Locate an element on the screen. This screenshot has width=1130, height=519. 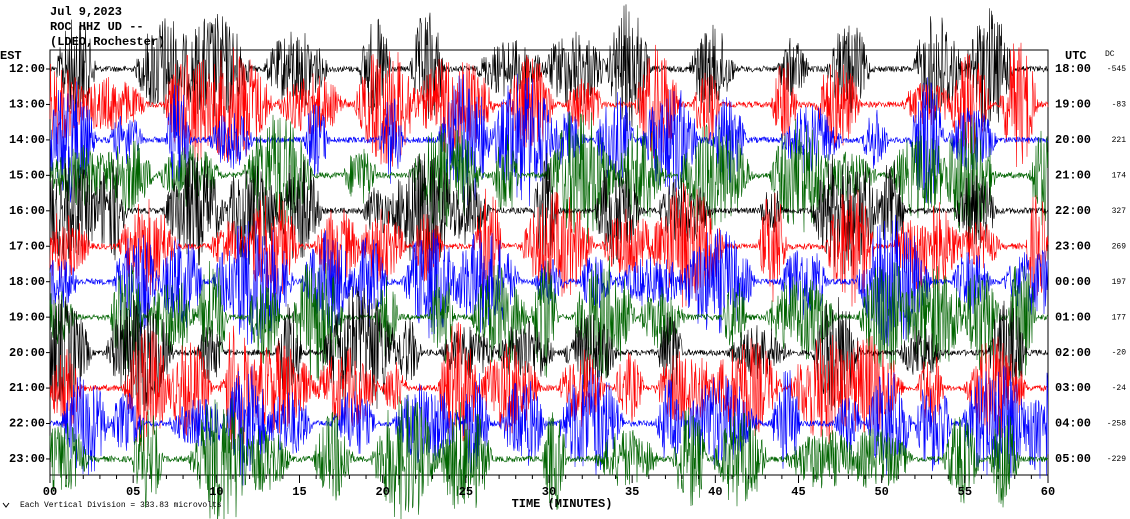
station: ROC HHZ UD -- is located at coordinates (97, 27).